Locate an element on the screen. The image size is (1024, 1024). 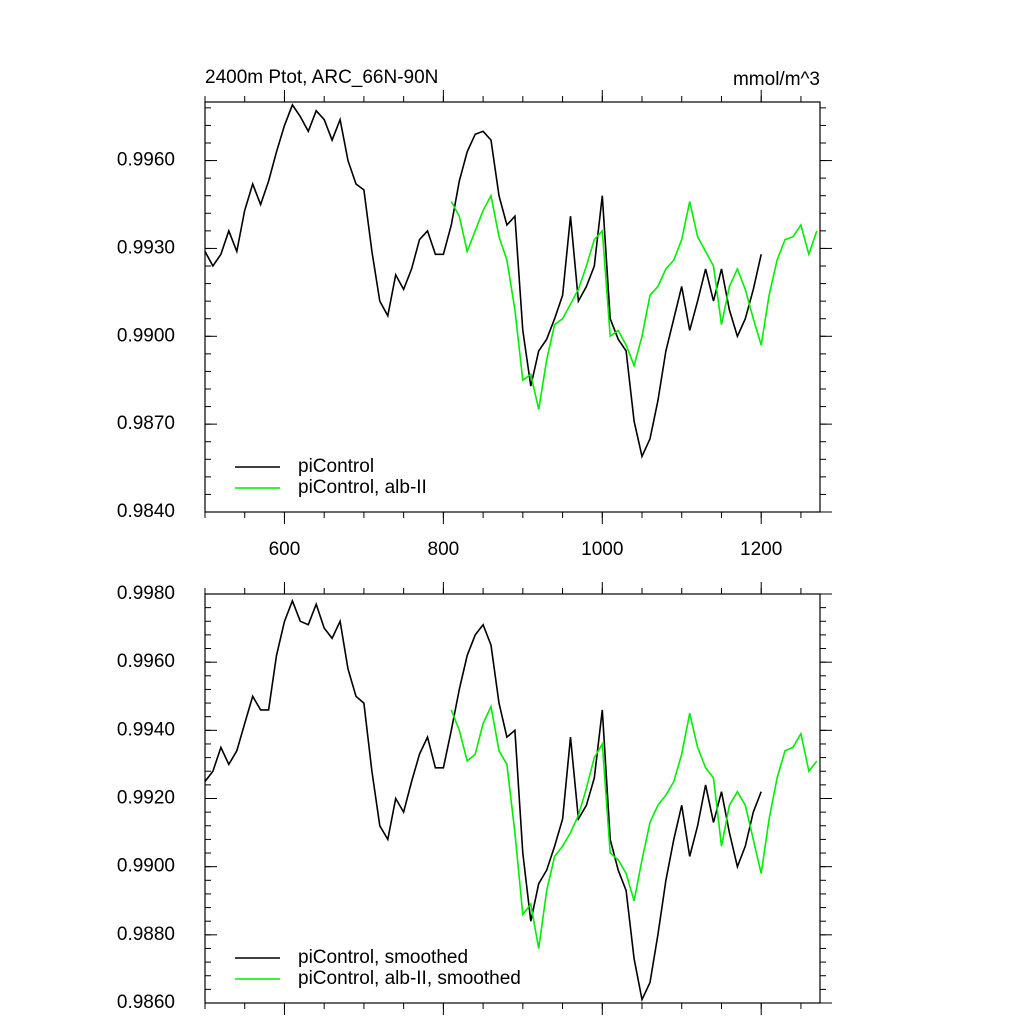
legend-label: piControl, smoothed is located at coordinates (383, 957).